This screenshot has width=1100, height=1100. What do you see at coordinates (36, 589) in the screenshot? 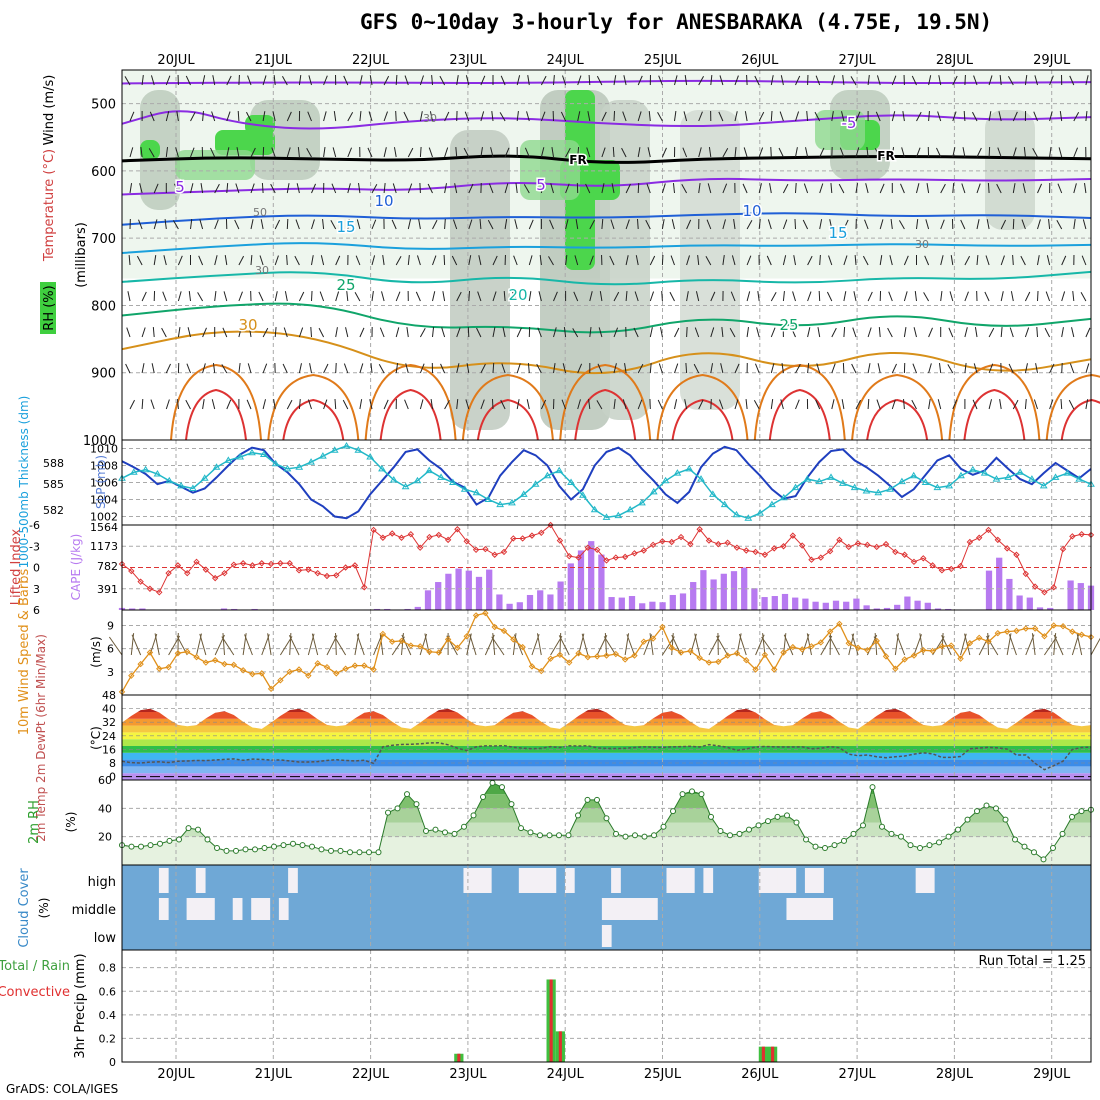
I see `li-tick: 3` at bounding box center [36, 589].